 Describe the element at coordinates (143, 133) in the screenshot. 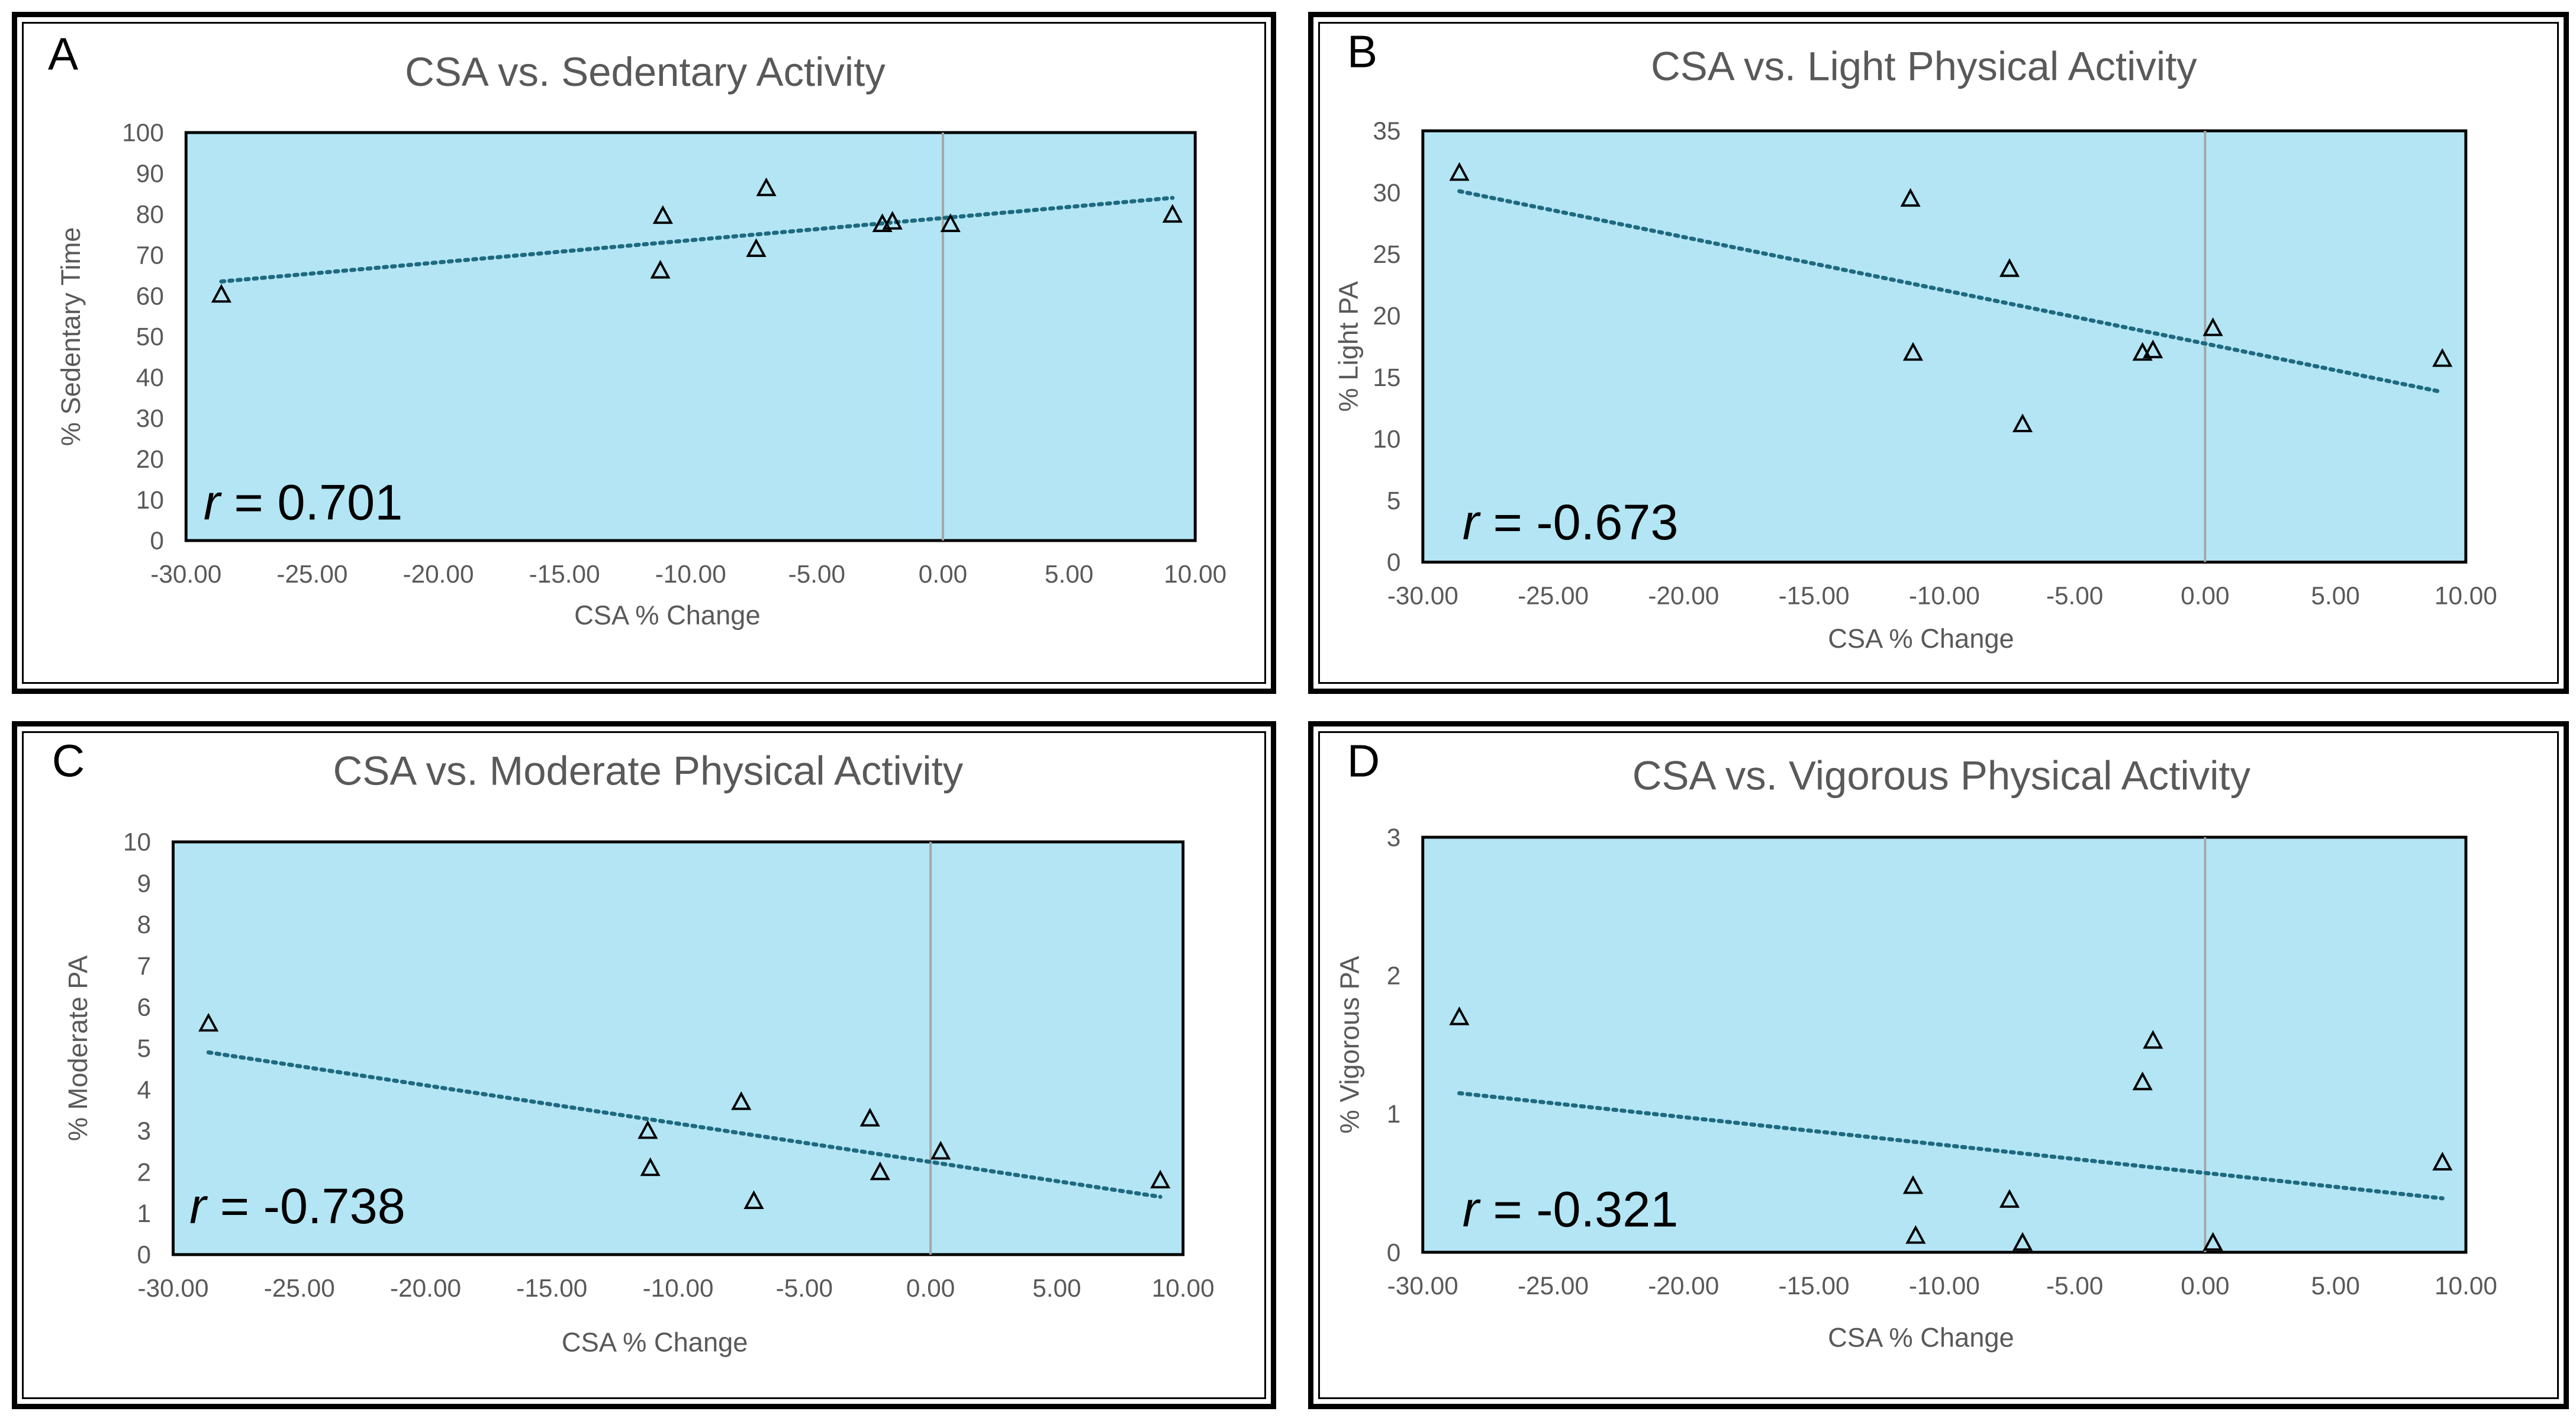

I see `y-tick-label: 100` at that location.